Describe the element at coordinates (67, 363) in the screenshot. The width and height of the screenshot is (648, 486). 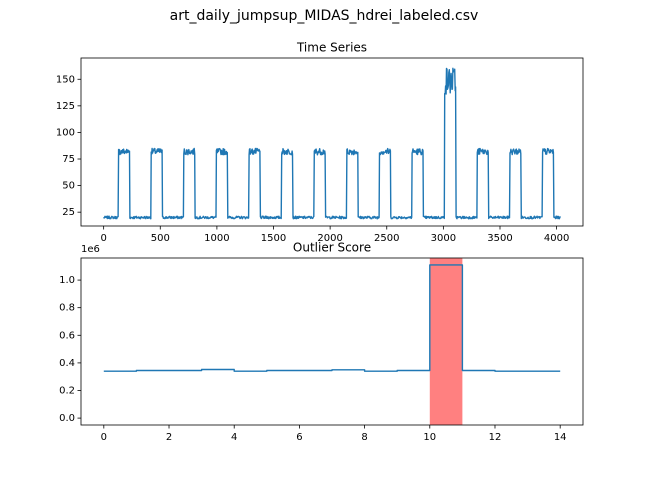
I see `y-tick-label: 0.4` at that location.